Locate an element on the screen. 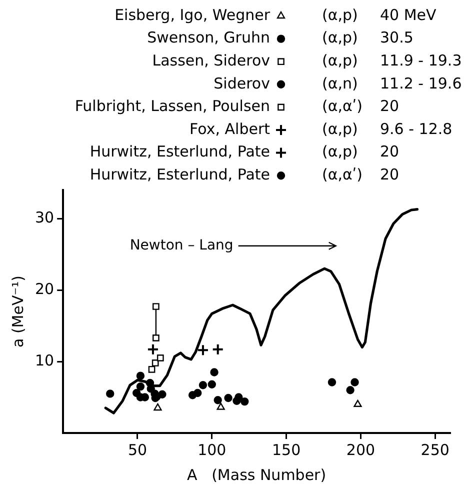  legend-label: Swenson, Gruhn is located at coordinates (208, 37).